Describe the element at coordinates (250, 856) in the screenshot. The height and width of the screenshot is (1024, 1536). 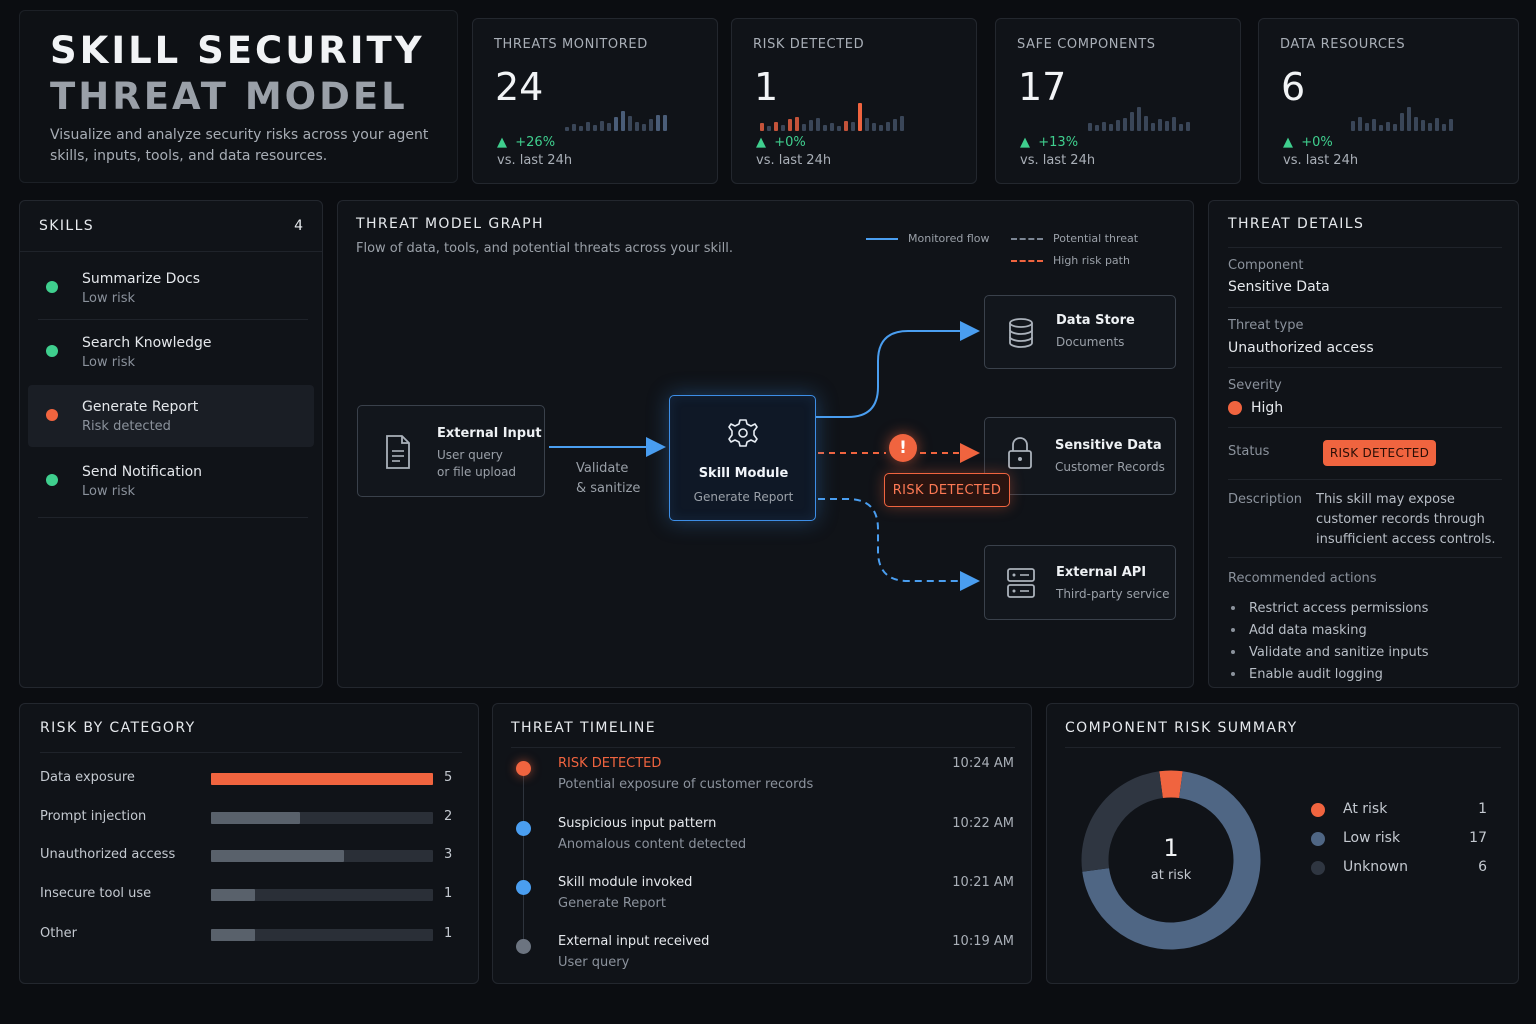
I see `category-row: Unauthorized access 3` at that location.